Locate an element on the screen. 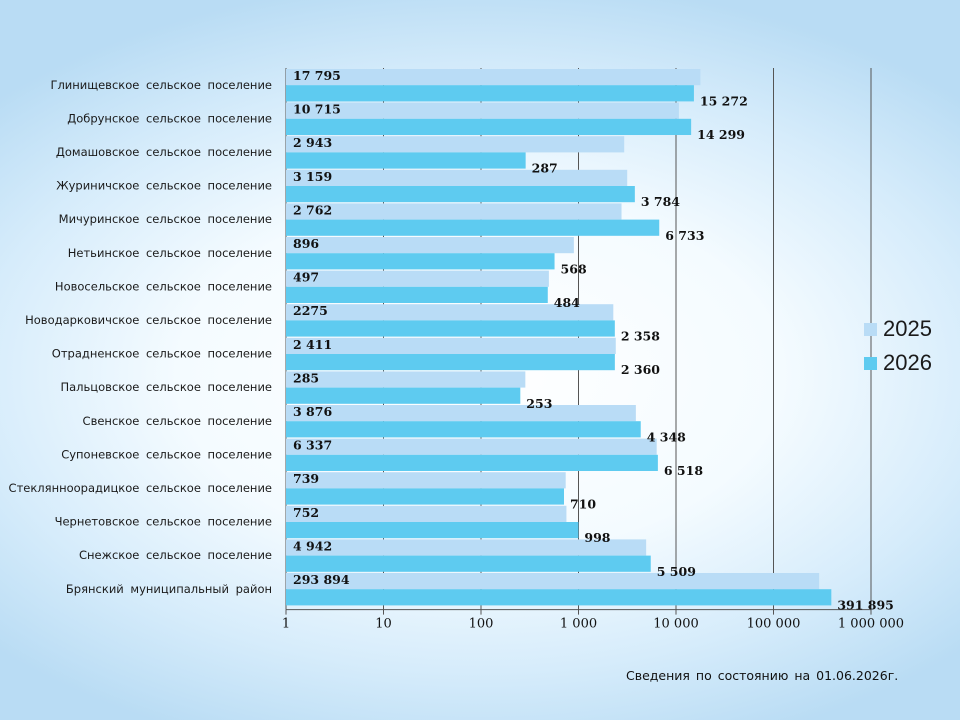 The height and width of the screenshot is (720, 960). legend: 2025 2026 is located at coordinates (898, 346).